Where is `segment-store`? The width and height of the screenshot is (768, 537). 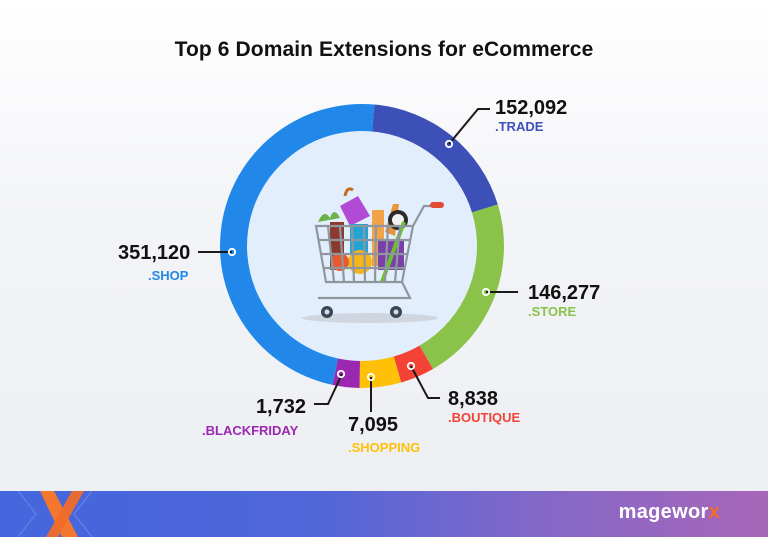 segment-store is located at coordinates (462, 286).